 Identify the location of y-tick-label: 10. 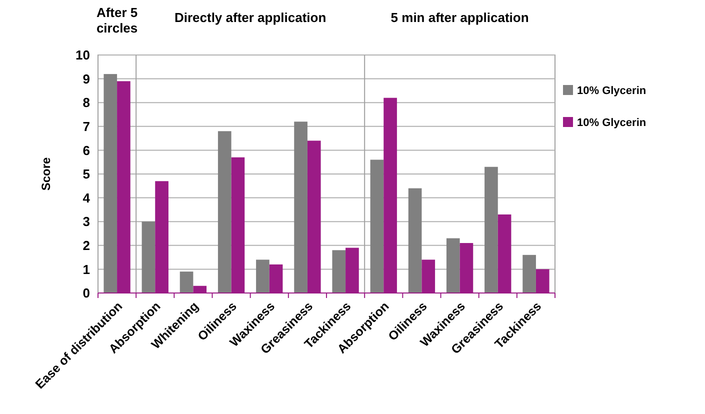
(83, 55).